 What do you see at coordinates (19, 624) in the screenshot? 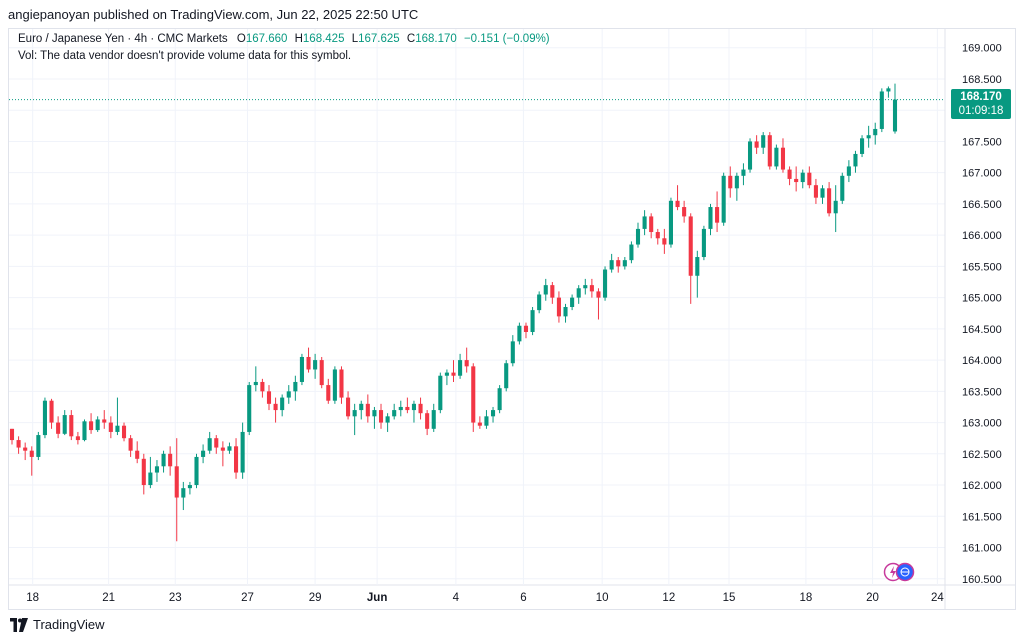
I see `tradingview-logo-icon` at bounding box center [19, 624].